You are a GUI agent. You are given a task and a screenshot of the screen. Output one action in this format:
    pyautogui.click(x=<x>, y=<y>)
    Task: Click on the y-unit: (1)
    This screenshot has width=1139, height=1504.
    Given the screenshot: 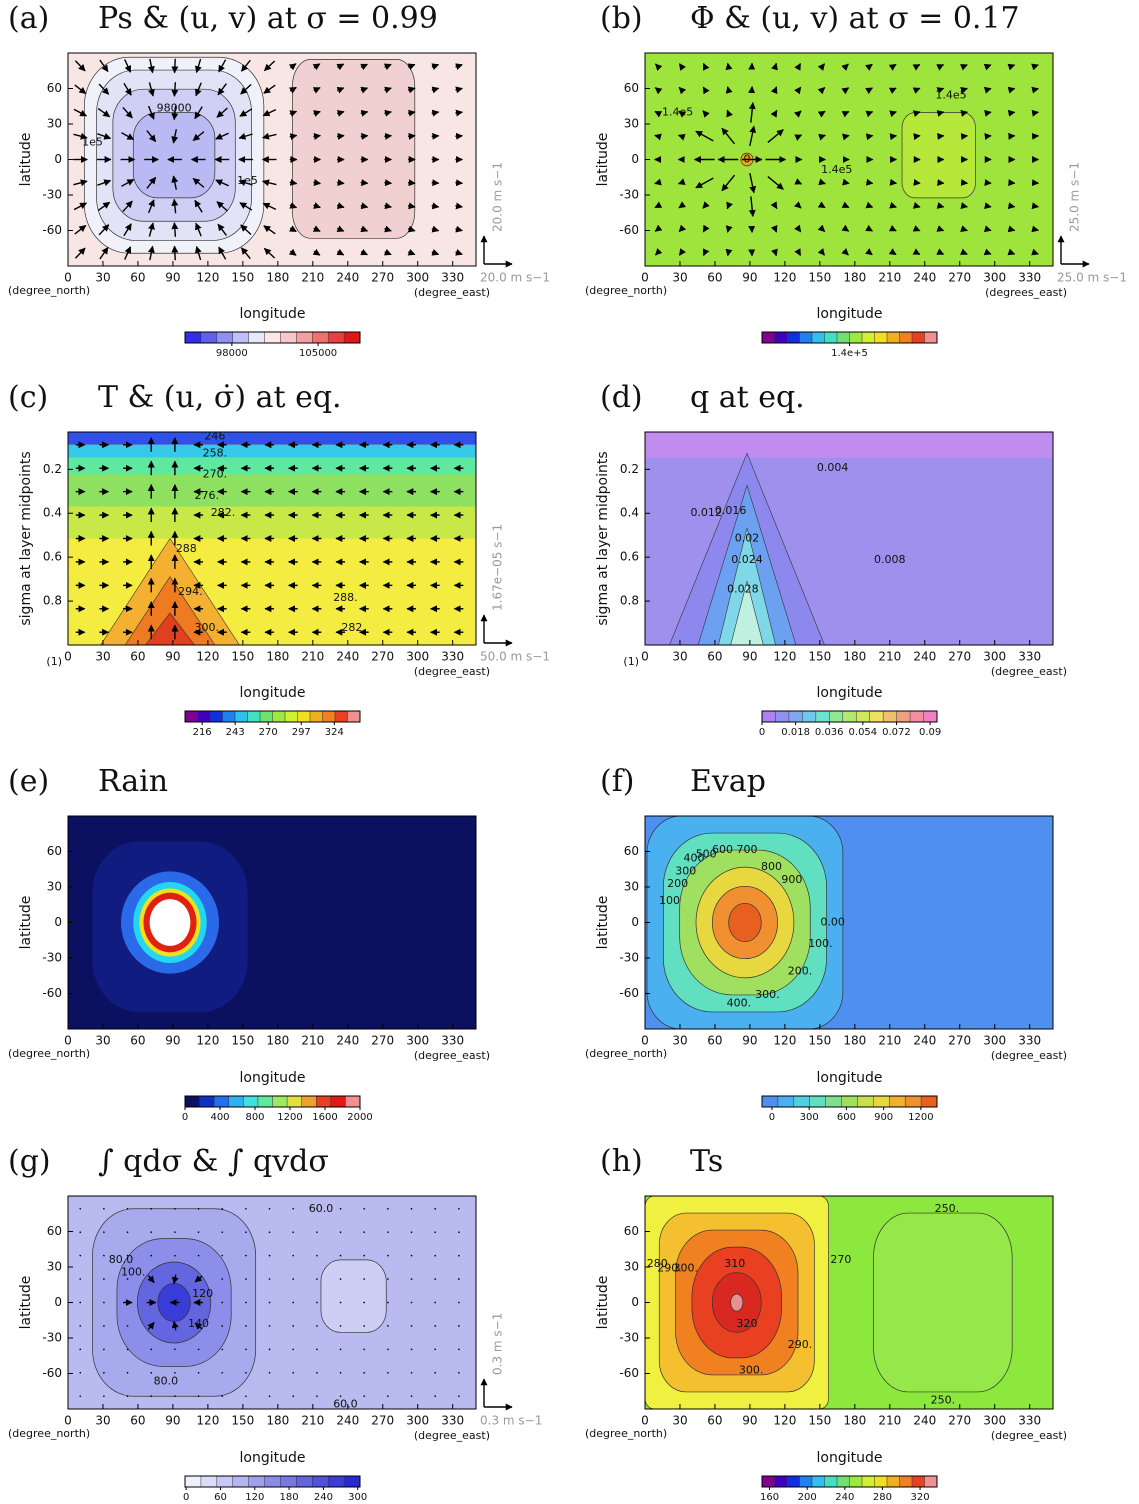 What is the action you would take?
    pyautogui.click(x=54, y=661)
    